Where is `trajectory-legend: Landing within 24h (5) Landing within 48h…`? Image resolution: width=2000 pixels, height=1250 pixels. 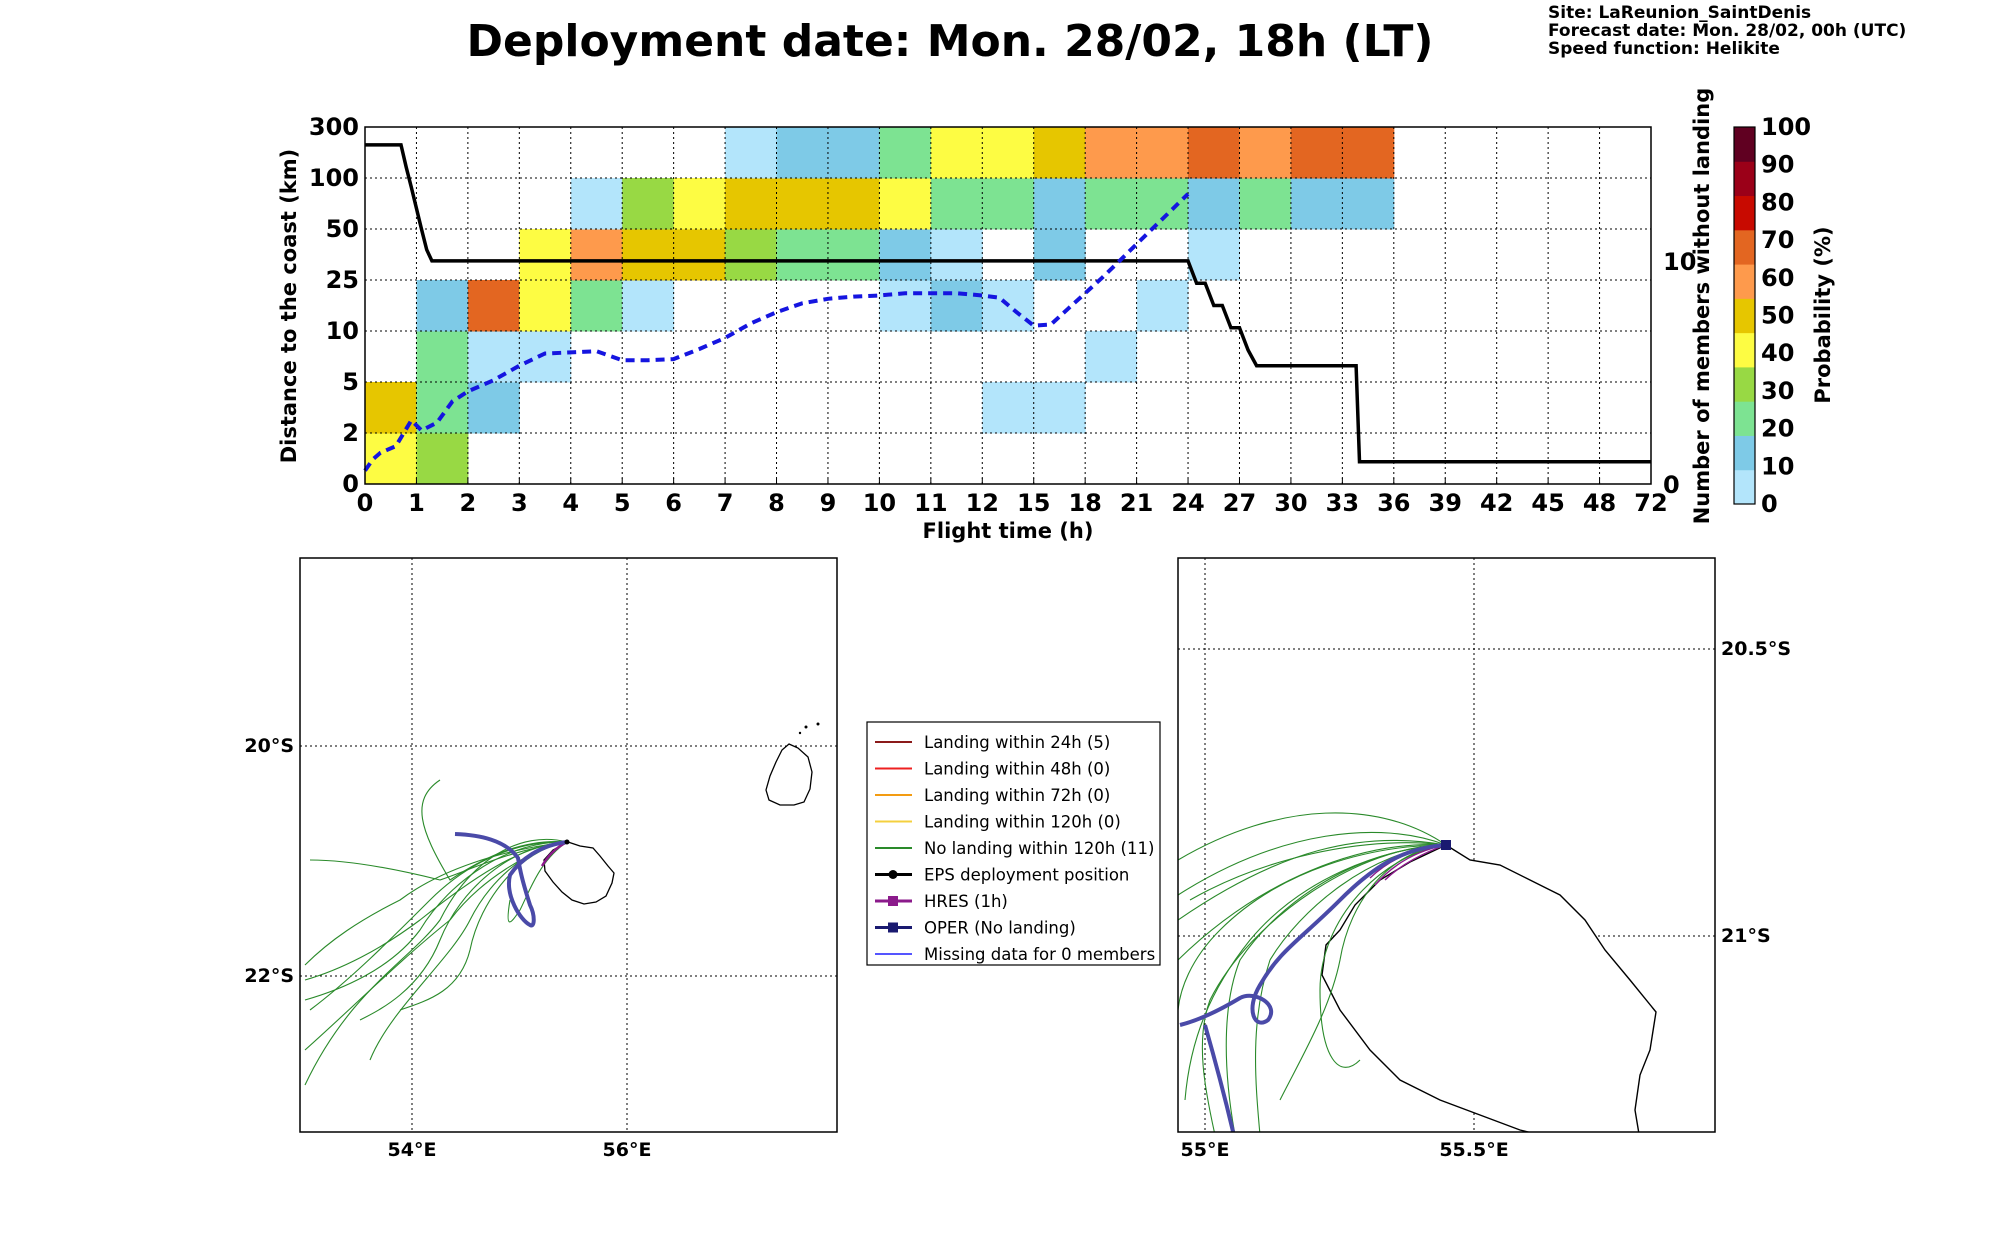
trajectory-legend: Landing within 24h (5) Landing within 48h… is located at coordinates (1013, 843).